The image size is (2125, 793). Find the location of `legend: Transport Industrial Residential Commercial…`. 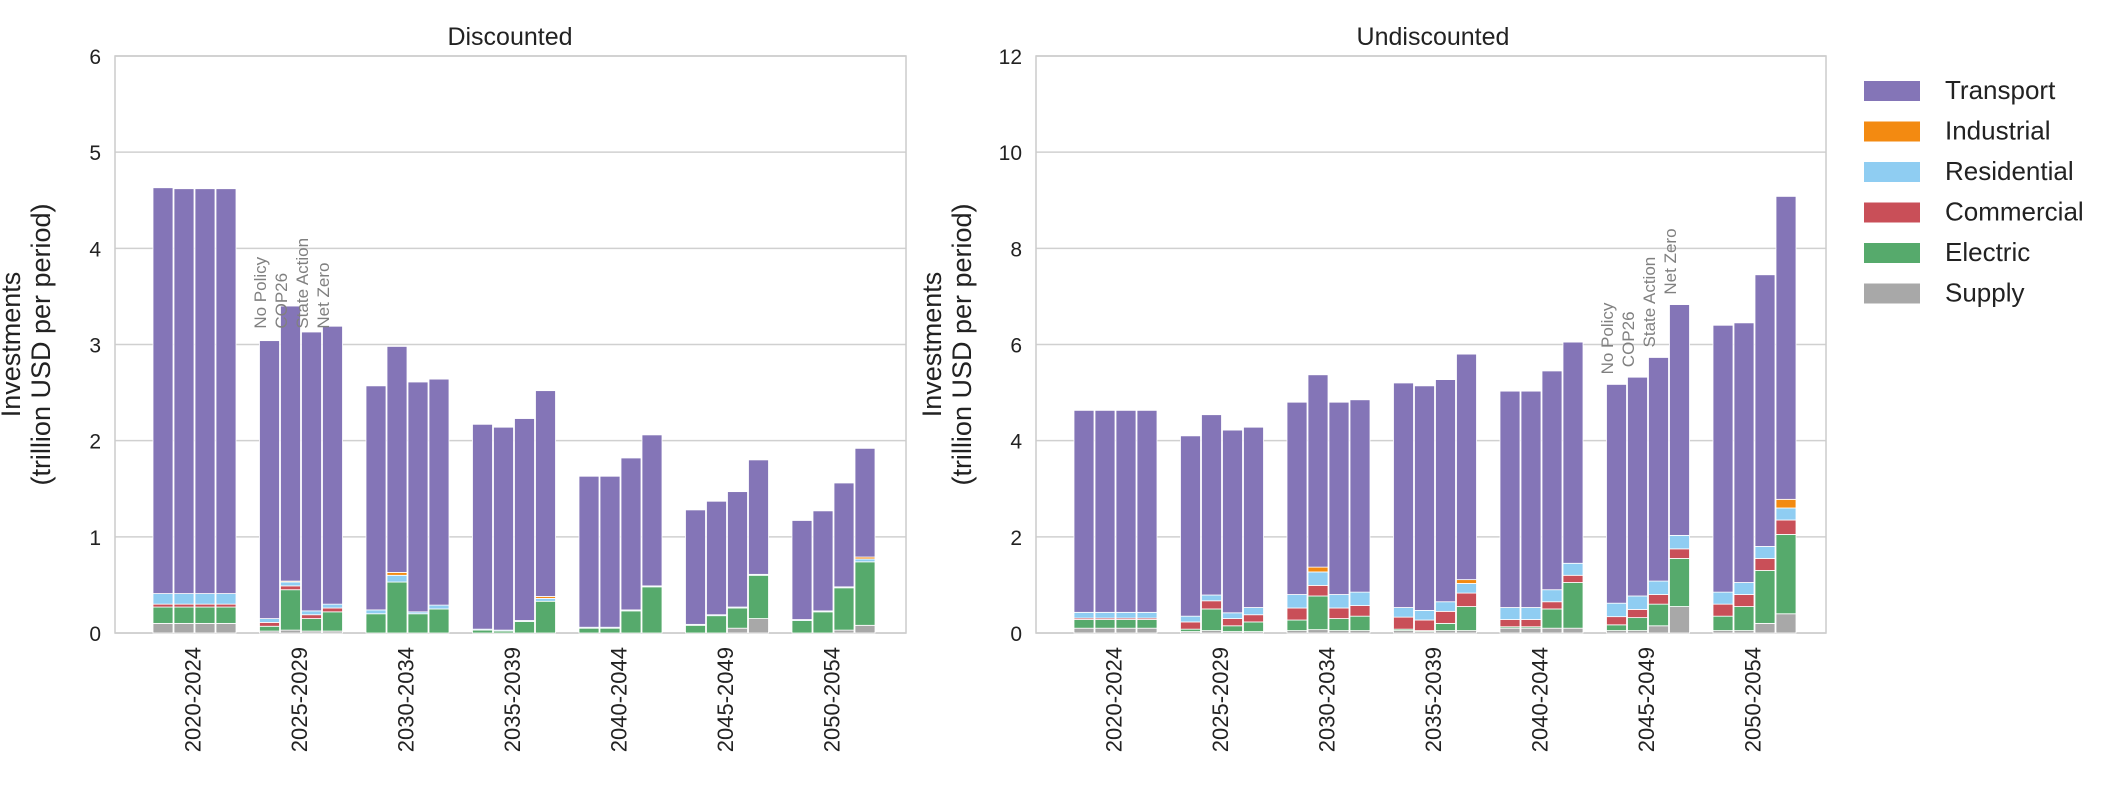

legend: Transport Industrial Residential Commercial… is located at coordinates (1974, 191).